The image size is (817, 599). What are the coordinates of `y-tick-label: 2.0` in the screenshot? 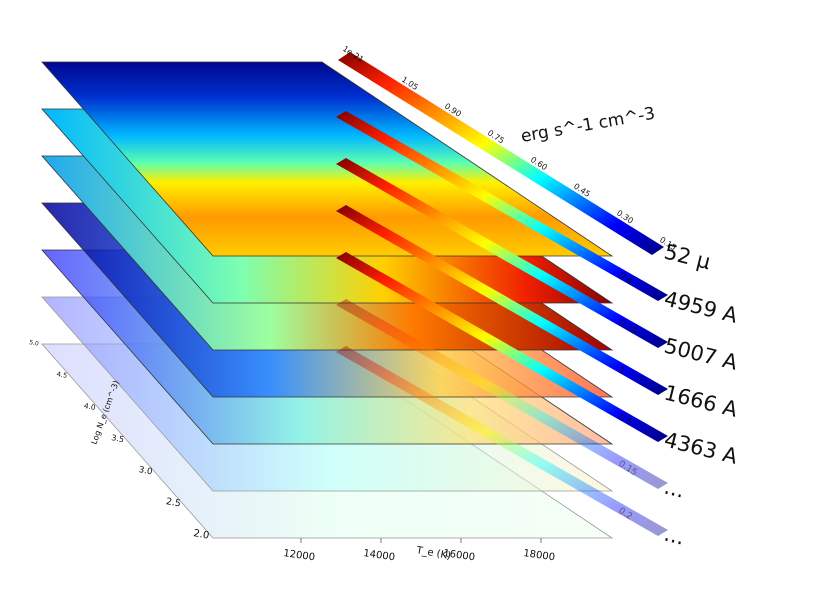 It's located at (201, 535).